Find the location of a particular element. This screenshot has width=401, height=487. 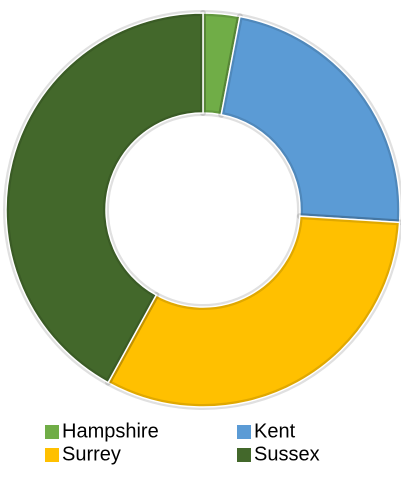

legend-label: Surrey is located at coordinates (91, 454).